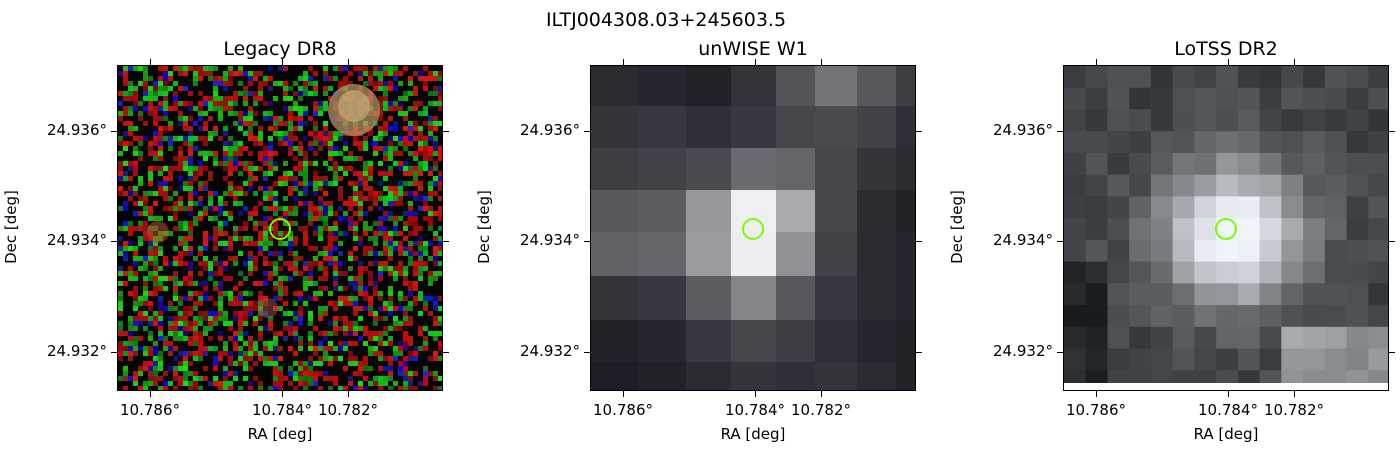 The image size is (1400, 458). What do you see at coordinates (280, 49) in the screenshot?
I see `panel-title-legacy: Legacy DR8` at bounding box center [280, 49].